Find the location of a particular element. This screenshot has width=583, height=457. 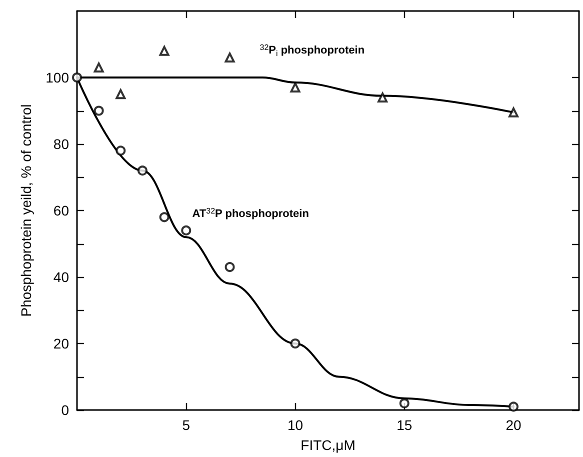

y-tick-label: 100 is located at coordinates (58, 78).